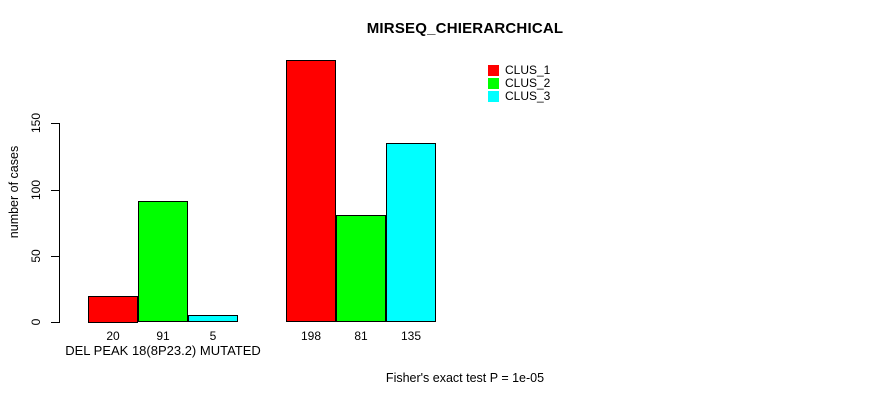  What do you see at coordinates (528, 70) in the screenshot?
I see `legend-label-clus_1: CLUS_1` at bounding box center [528, 70].